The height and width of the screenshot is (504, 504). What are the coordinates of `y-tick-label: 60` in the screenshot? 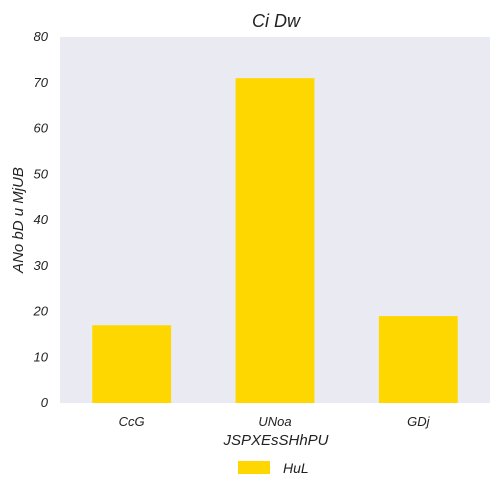 It's located at (41, 128).